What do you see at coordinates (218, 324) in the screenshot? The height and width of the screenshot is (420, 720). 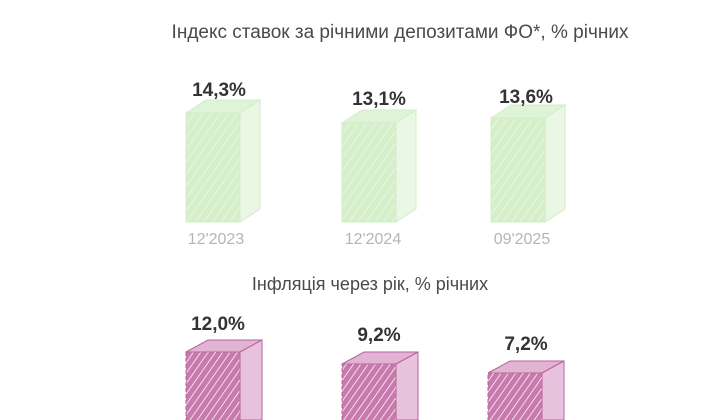 I see `inflation-value-1: 12,0%` at bounding box center [218, 324].